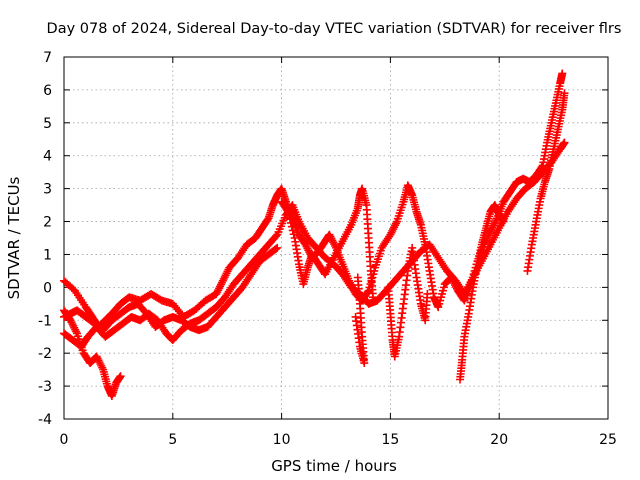  I want to click on y-tick-label: 3, so click(47, 190).